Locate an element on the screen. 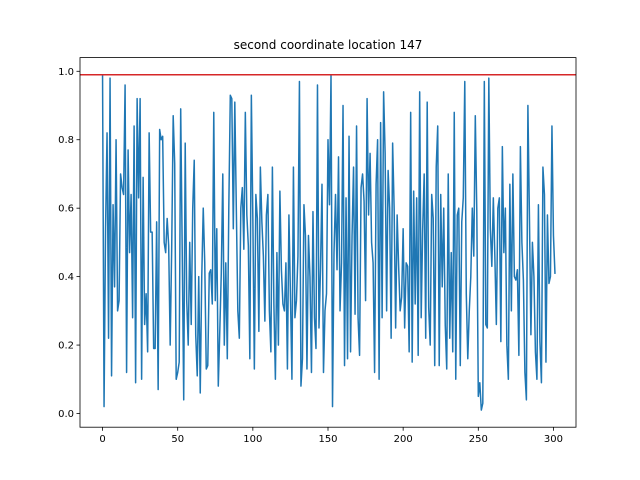 The height and width of the screenshot is (480, 640). y-tick-label: 0.6 is located at coordinates (66, 209).